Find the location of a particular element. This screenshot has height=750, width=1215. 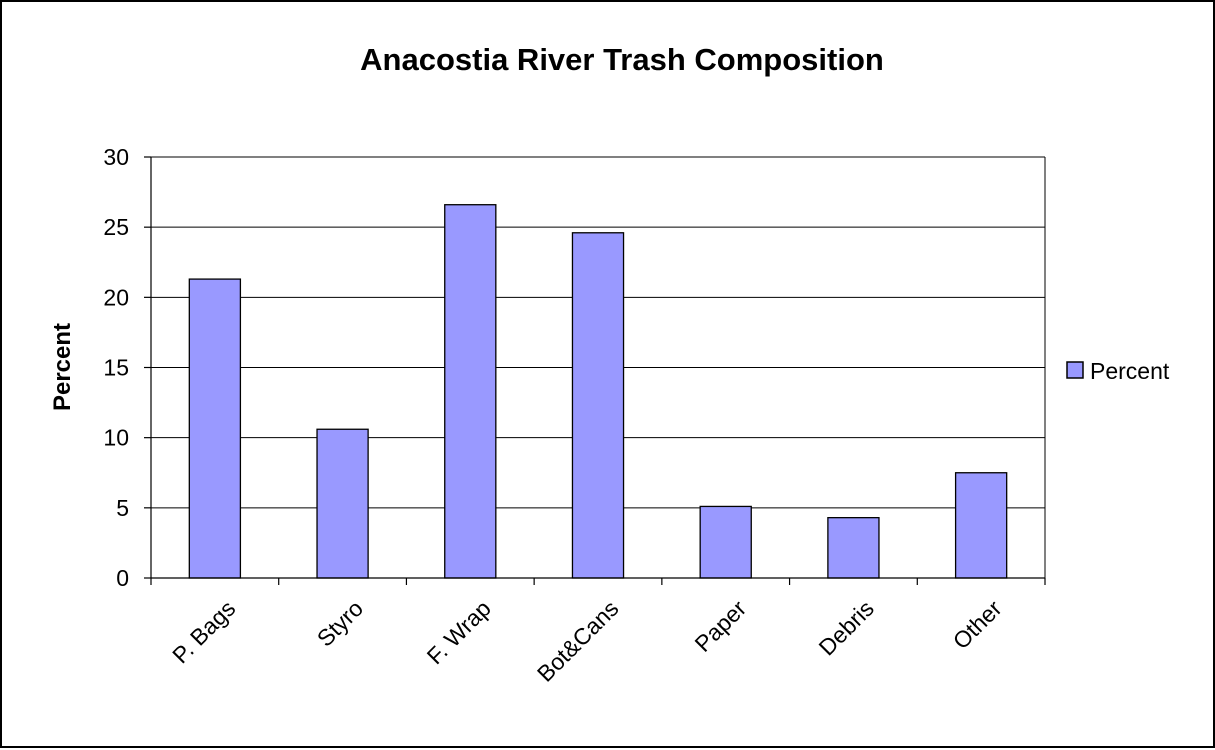

y-tick-labels: 0 5 10 15 20 25 30 is located at coordinates (116, 367).